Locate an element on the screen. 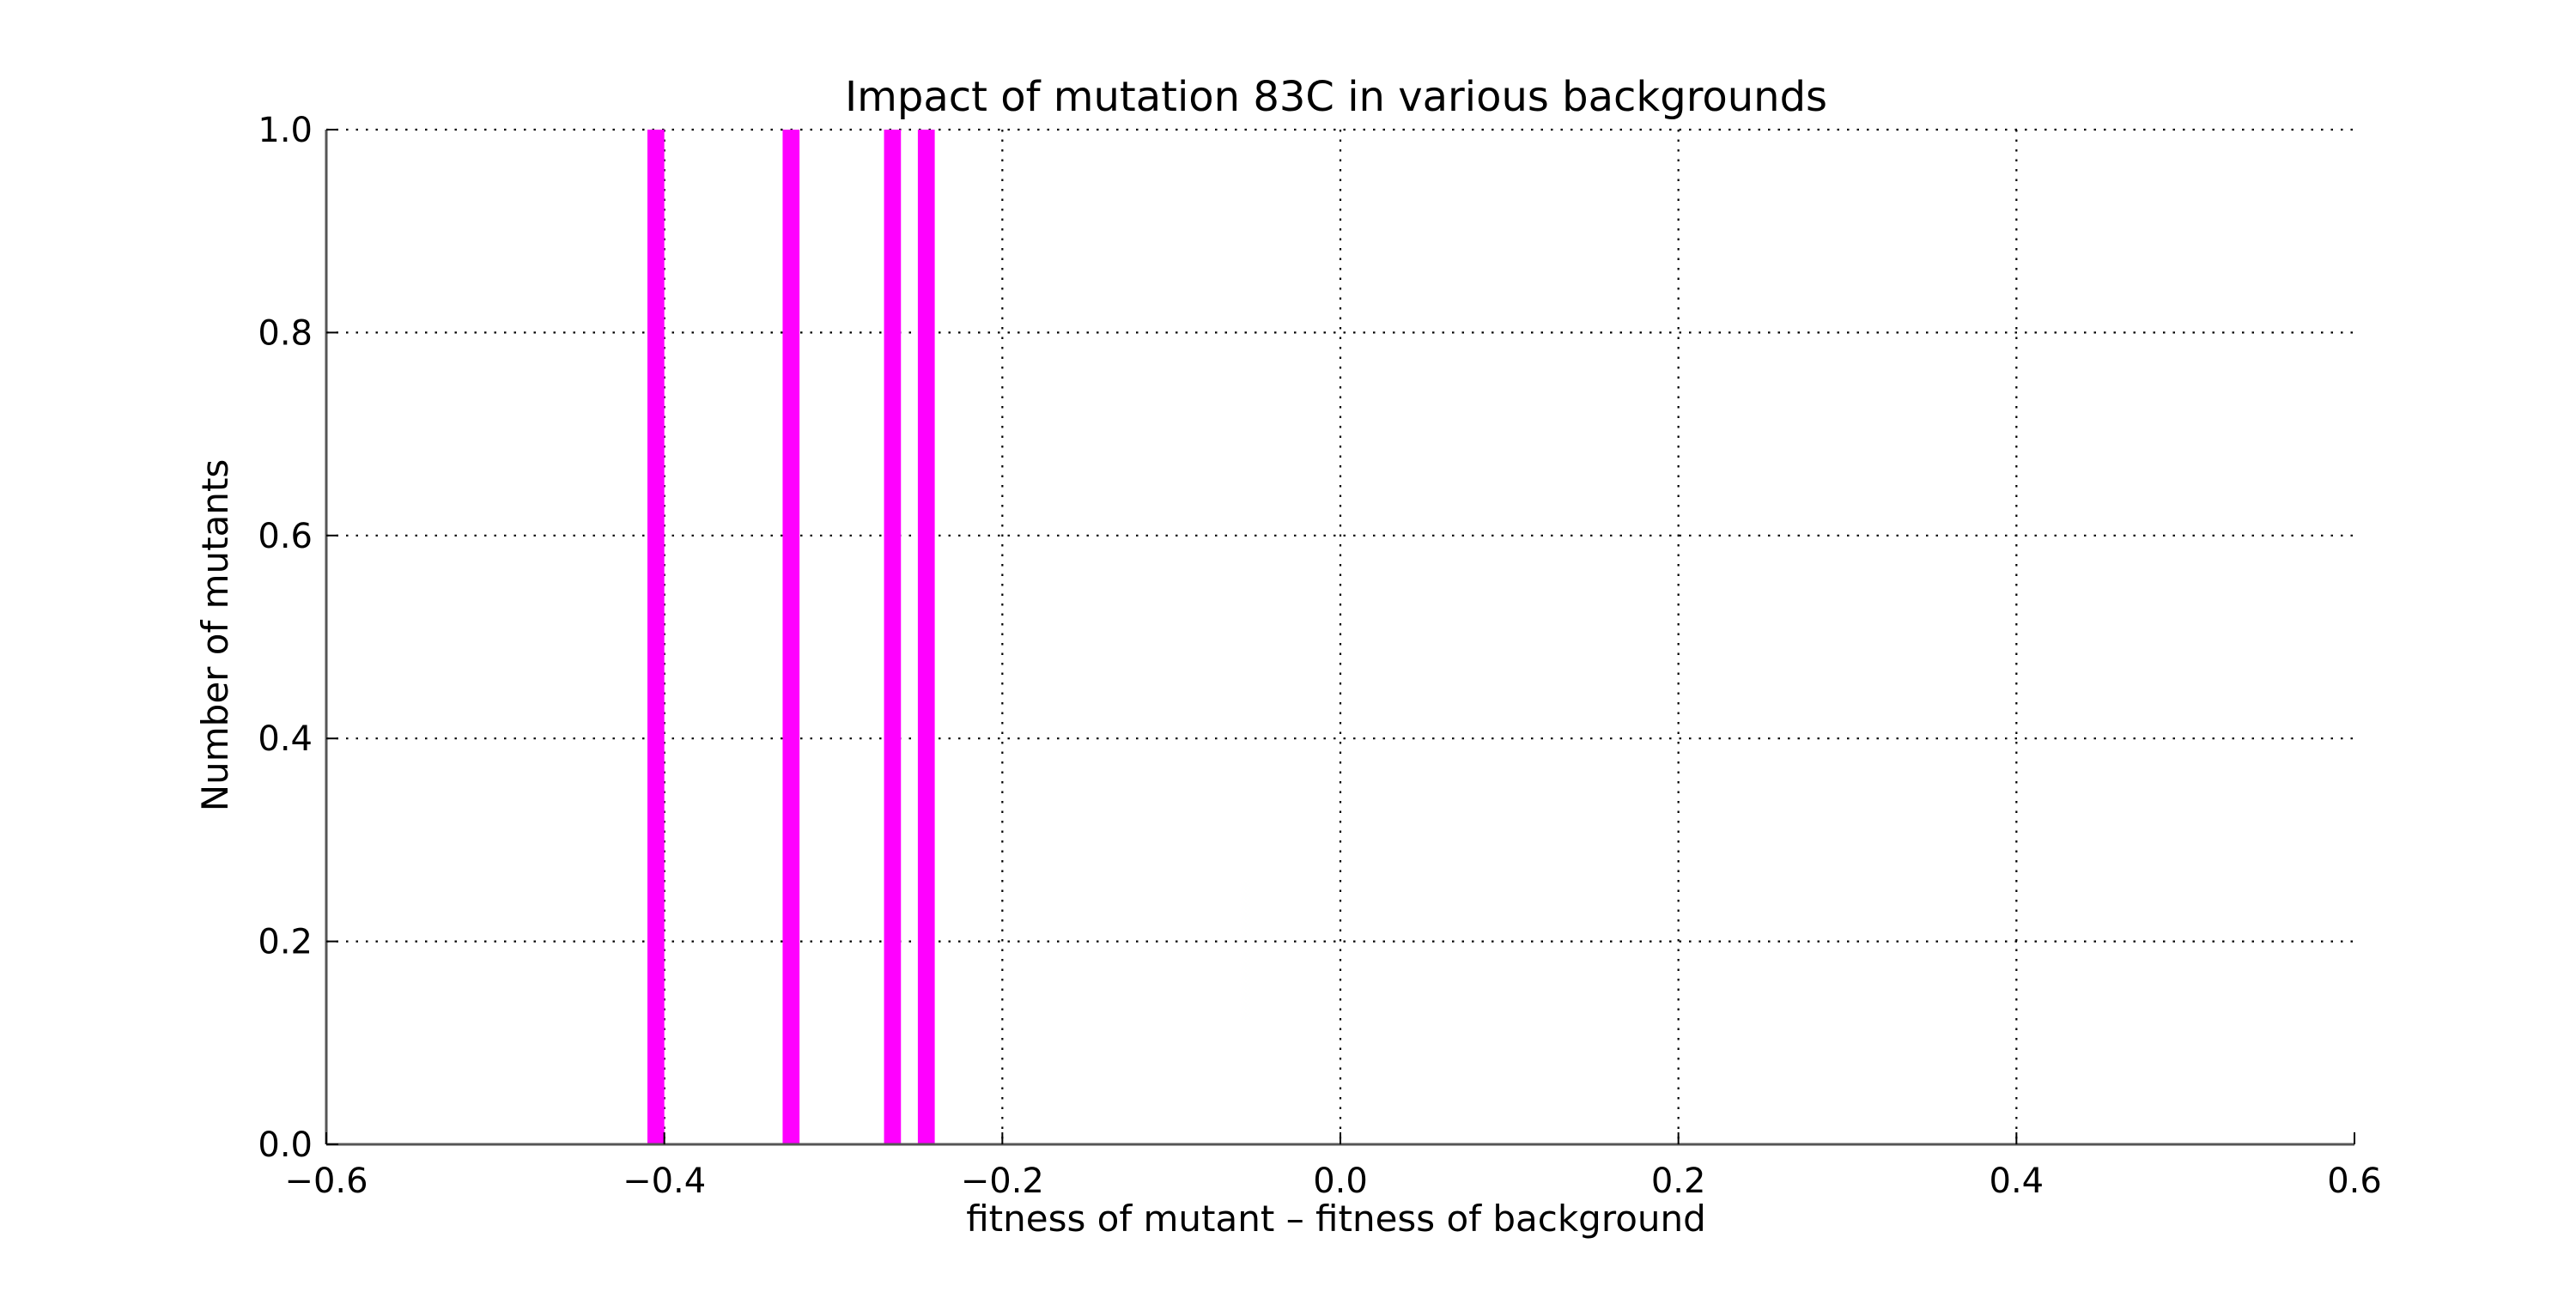  x-tick-label: −0.4 is located at coordinates (664, 1181).